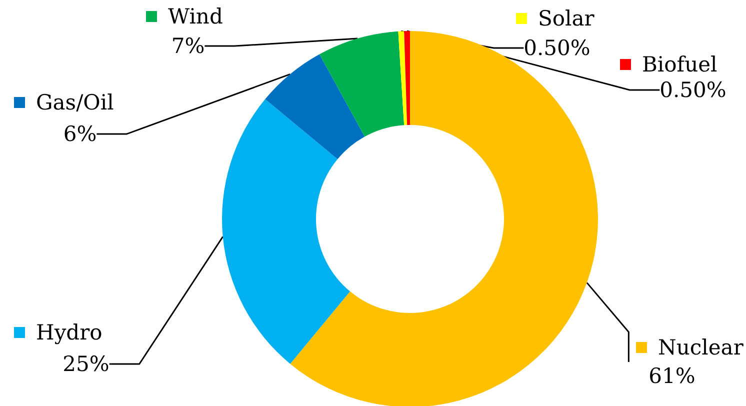 The height and width of the screenshot is (406, 746). I want to click on legend-label: Biofuel, so click(680, 64).